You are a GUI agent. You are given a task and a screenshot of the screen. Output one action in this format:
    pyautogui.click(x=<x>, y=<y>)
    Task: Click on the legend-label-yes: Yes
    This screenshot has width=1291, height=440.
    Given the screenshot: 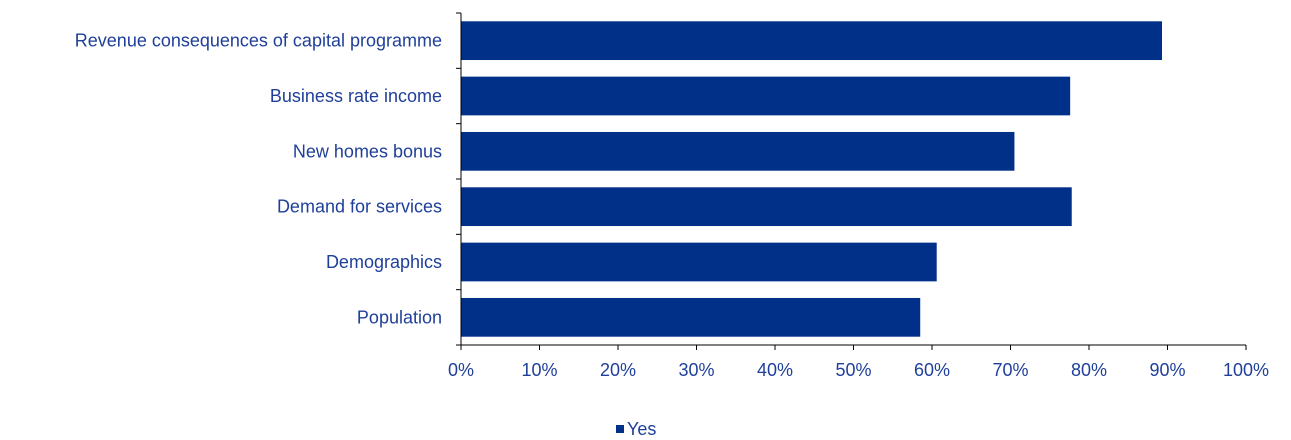 What is the action you would take?
    pyautogui.click(x=641, y=429)
    